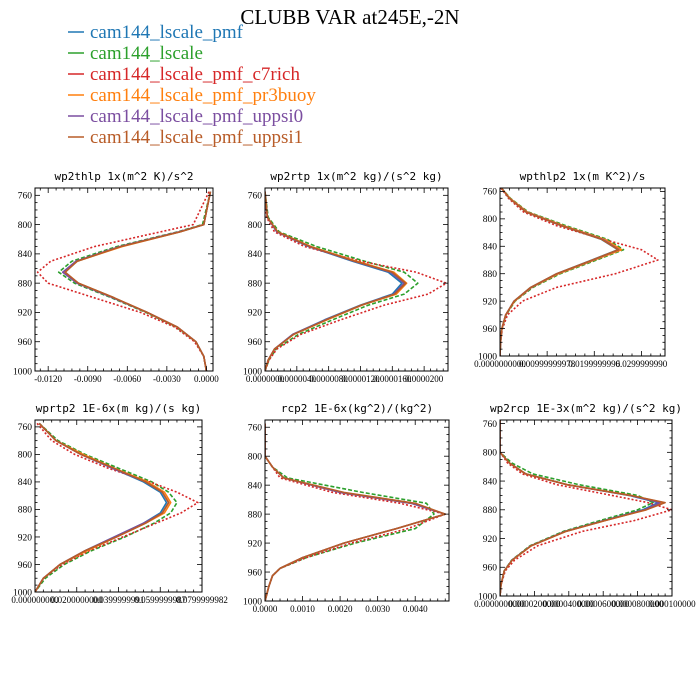 This screenshot has width=700, height=700. I want to click on x-tick-label: 0.0000200, so click(424, 379).